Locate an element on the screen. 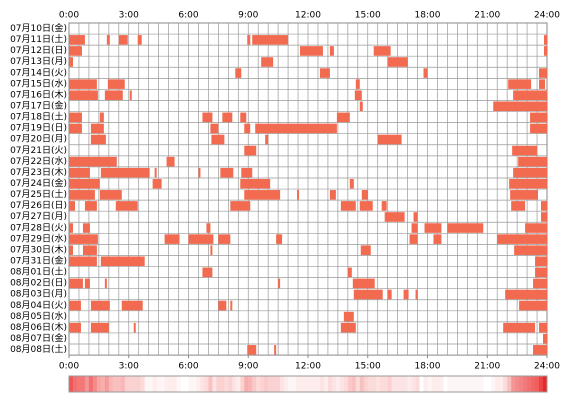  row-label: 07月24日(金) is located at coordinates (38, 183).